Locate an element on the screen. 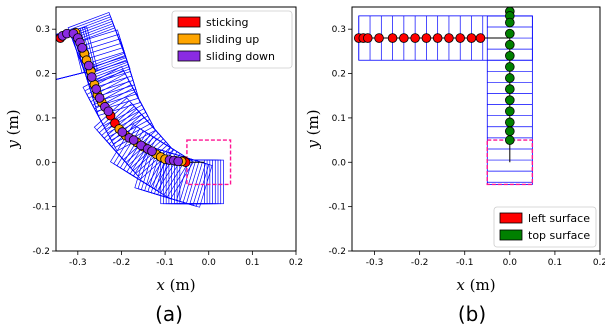 The height and width of the screenshot is (328, 605). legend-entry-label: sticking is located at coordinates (227, 22).